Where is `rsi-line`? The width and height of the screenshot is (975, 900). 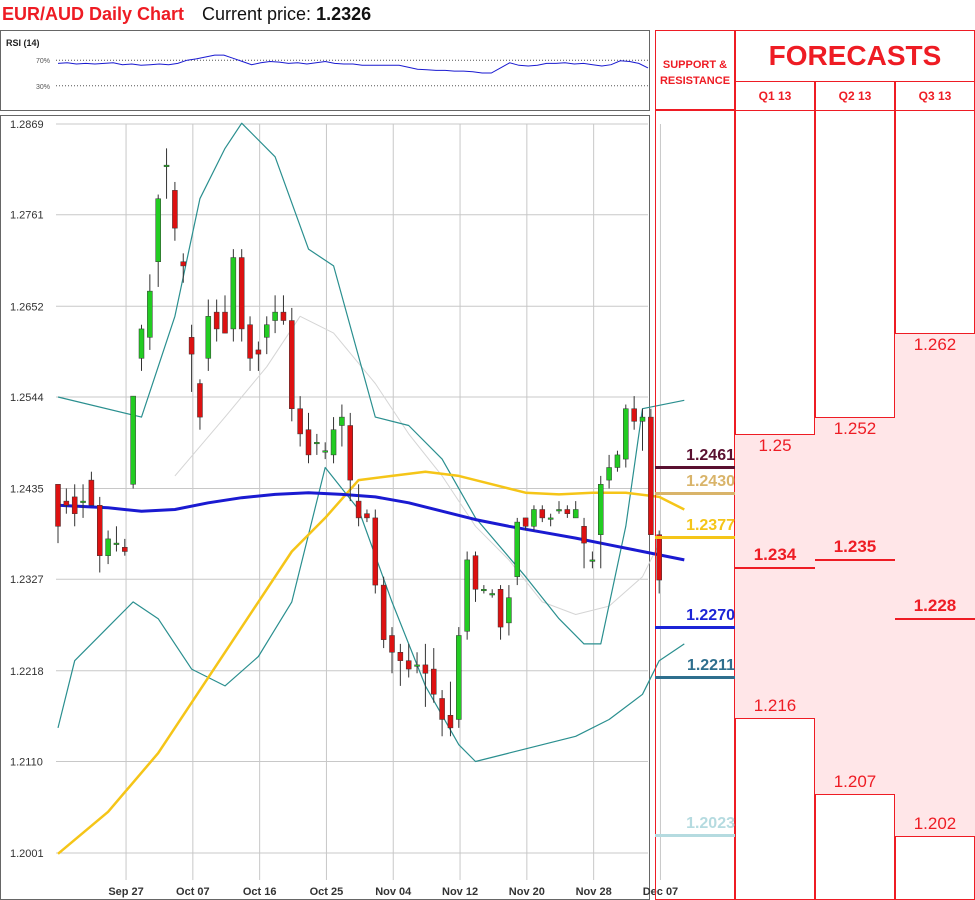
rsi-line is located at coordinates (353, 64).